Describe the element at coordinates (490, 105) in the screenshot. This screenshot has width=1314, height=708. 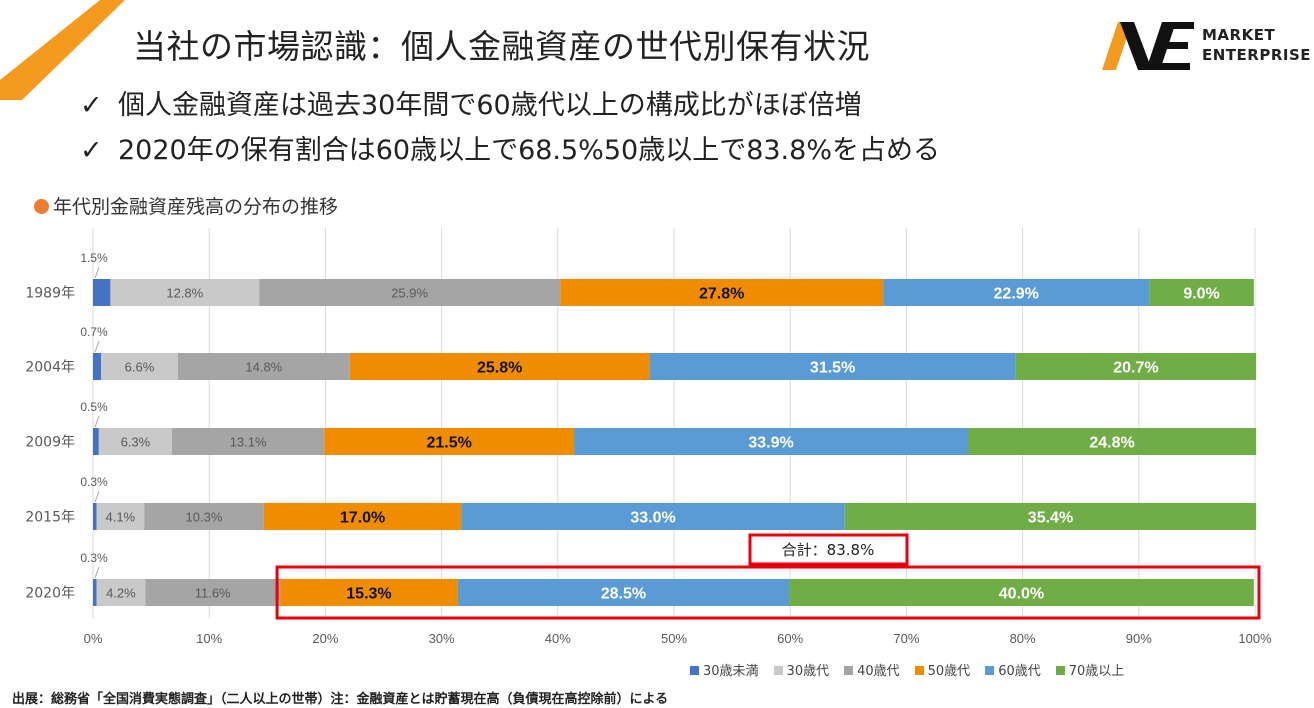
I see `bullet-text-1: 個人金融資産は過去30年間で60歳代以上の構成比がほぼ倍増` at that location.